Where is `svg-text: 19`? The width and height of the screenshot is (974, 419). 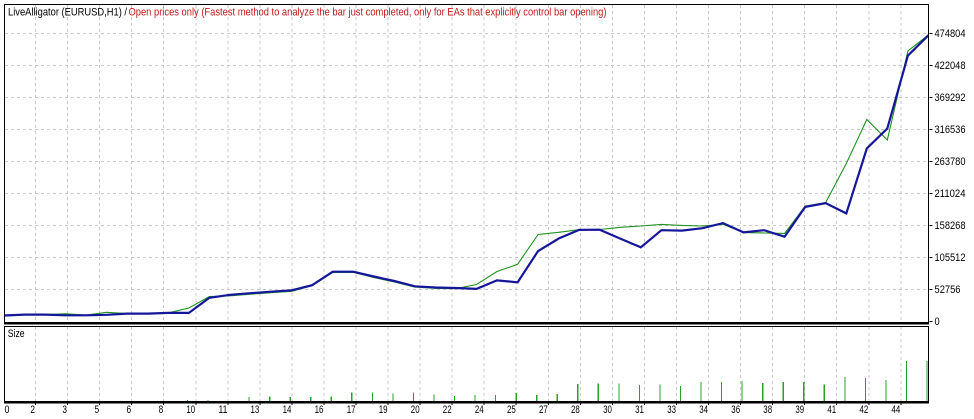
svg-text: 19 is located at coordinates (383, 410).